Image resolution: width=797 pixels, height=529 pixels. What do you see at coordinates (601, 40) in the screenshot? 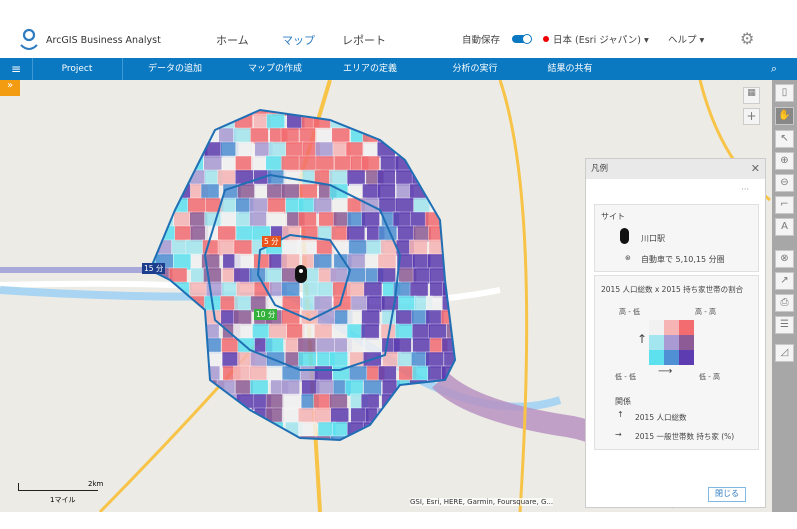
I see `region-dropdown: 日本 (Esri ジャパン) ▾` at bounding box center [601, 40].